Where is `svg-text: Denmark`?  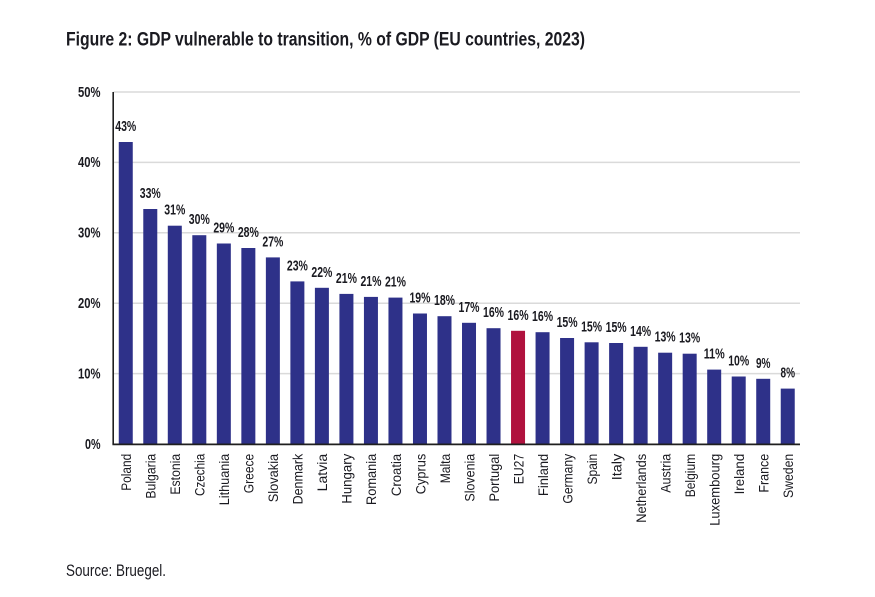 svg-text: Denmark is located at coordinates (299, 478).